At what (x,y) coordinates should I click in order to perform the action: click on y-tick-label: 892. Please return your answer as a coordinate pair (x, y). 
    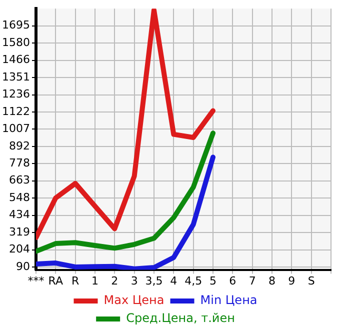
    Looking at the image, I should click on (19, 145).